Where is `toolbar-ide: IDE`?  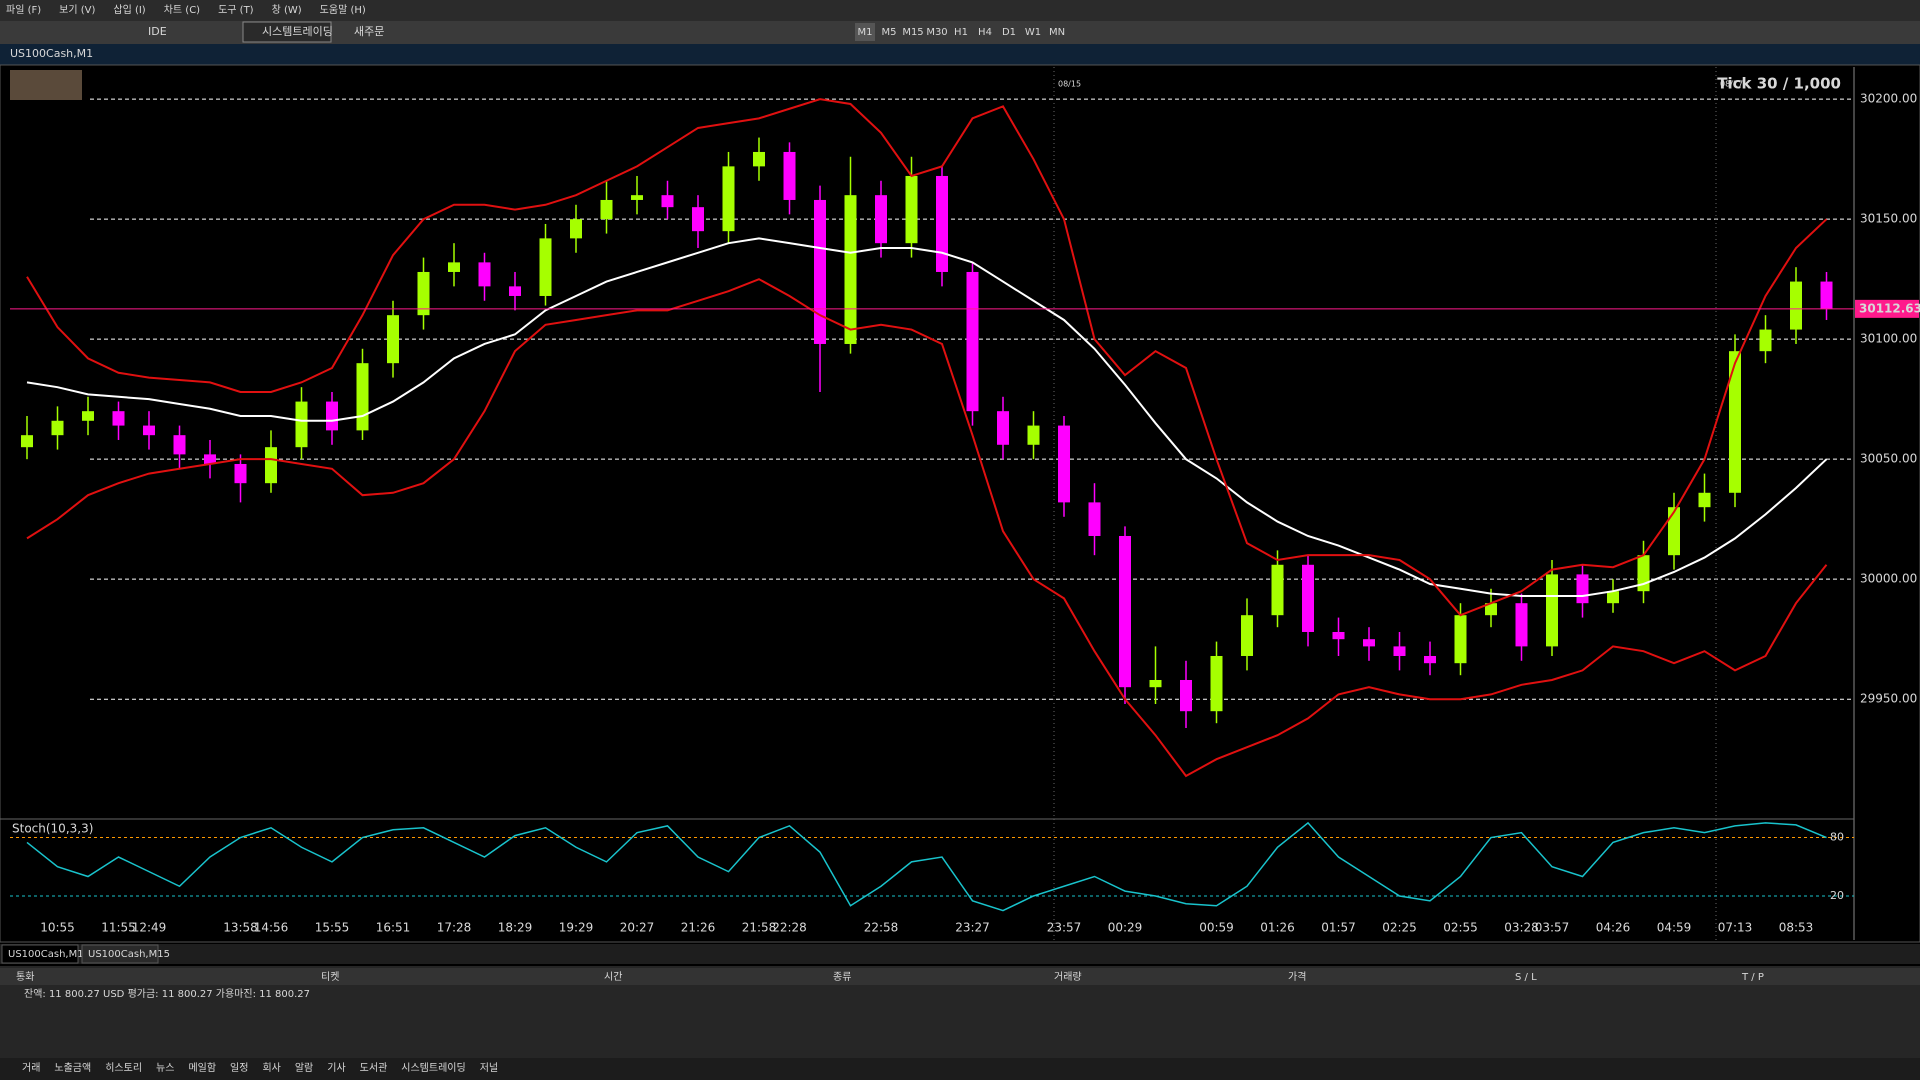
toolbar-ide: IDE is located at coordinates (157, 31).